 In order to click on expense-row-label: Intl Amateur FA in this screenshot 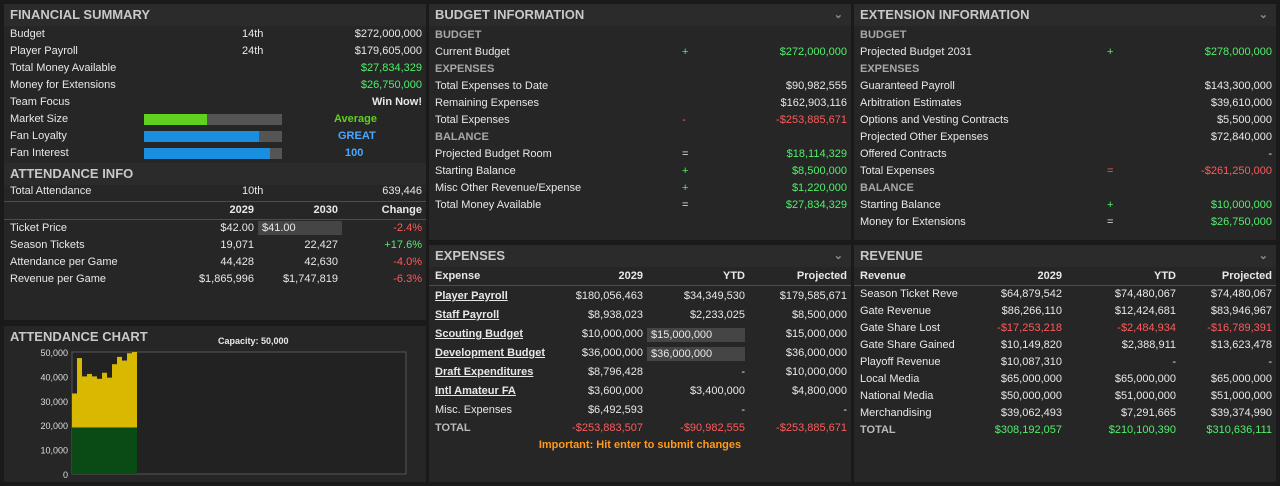, I will do `click(475, 391)`.